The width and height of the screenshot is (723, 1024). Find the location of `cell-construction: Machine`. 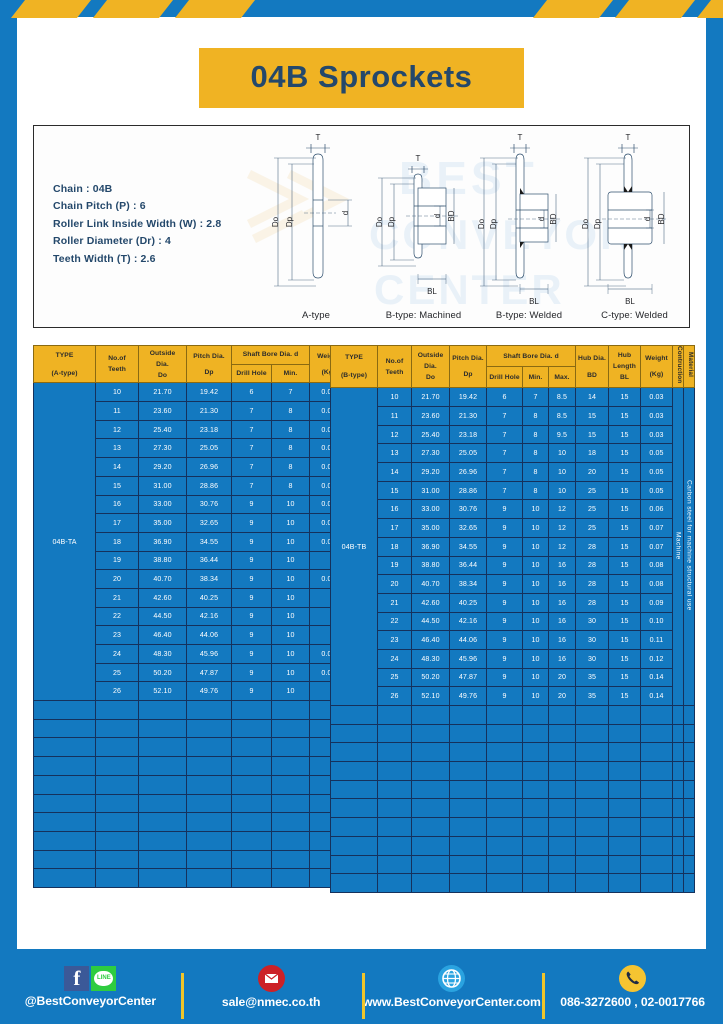

cell-construction: Machine is located at coordinates (678, 546).